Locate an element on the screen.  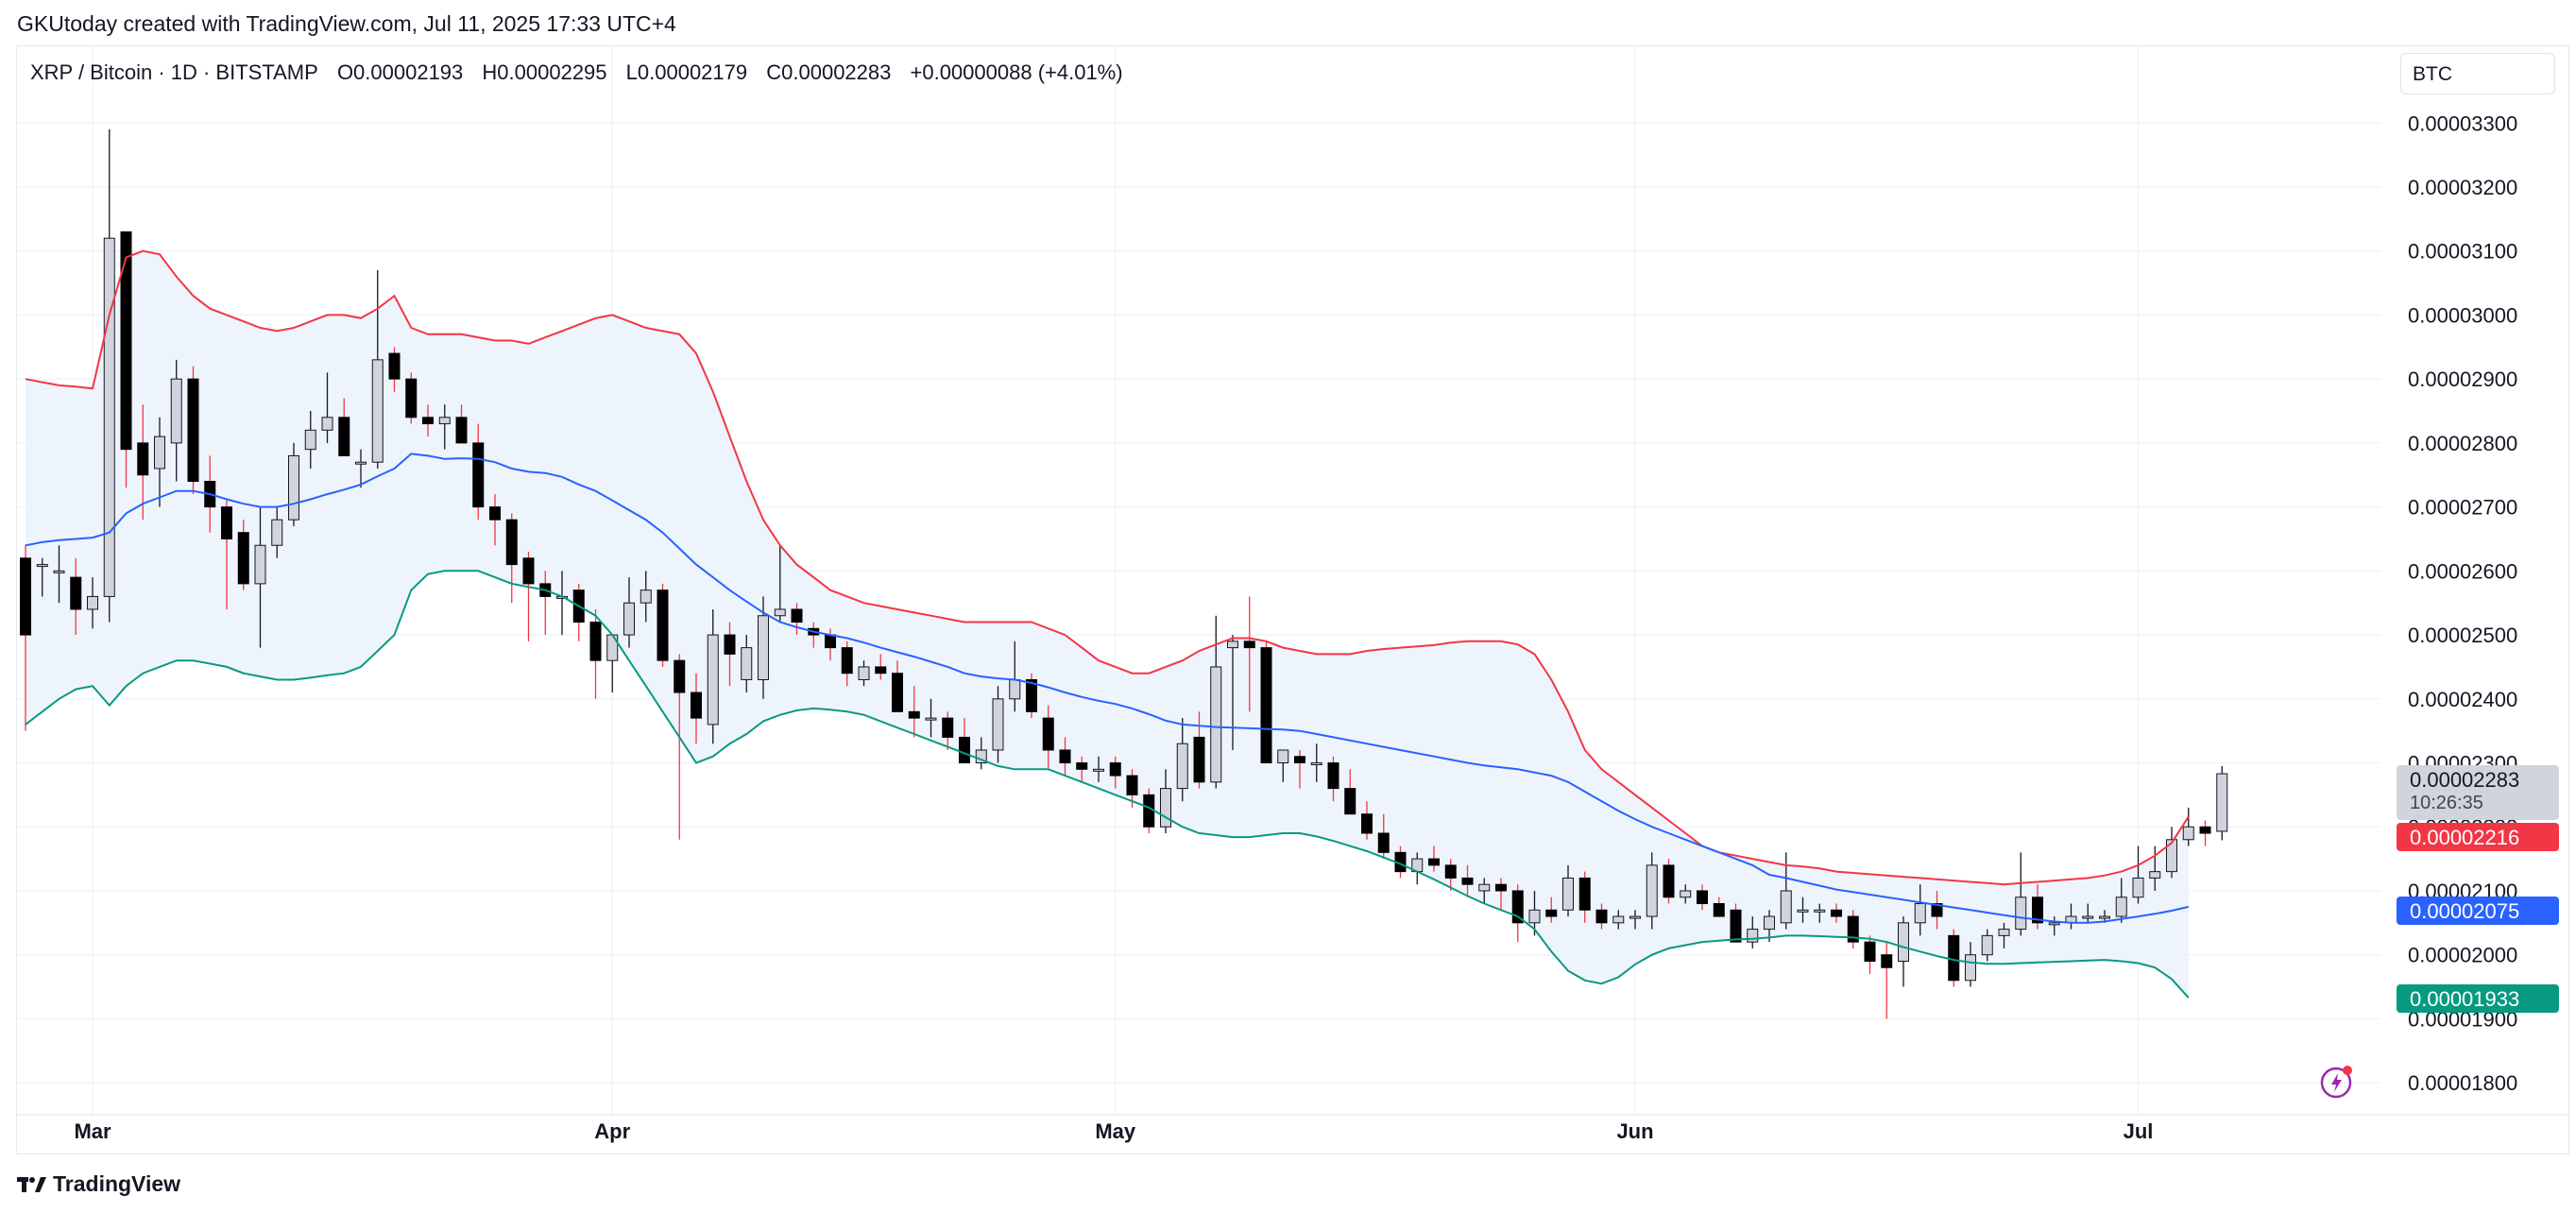
currency-selector: BTC is located at coordinates (2477, 73).